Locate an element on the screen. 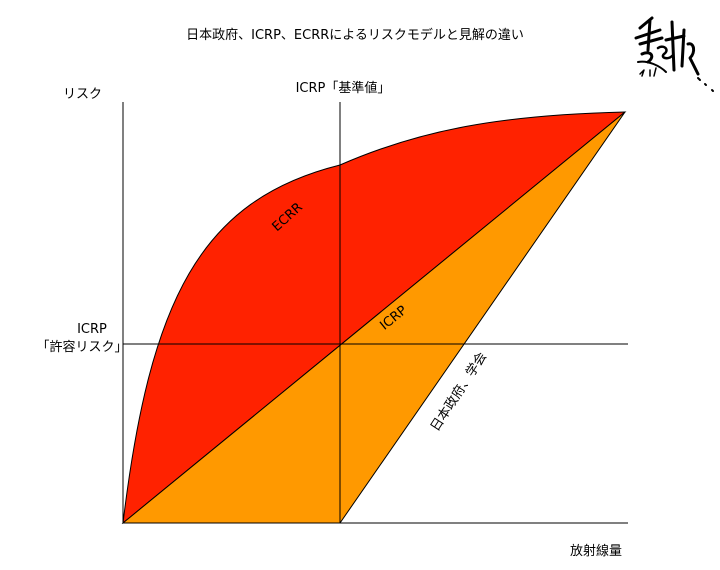 The image size is (720, 570). dose-reference-label: ICRP「基準値」 is located at coordinates (343, 88).